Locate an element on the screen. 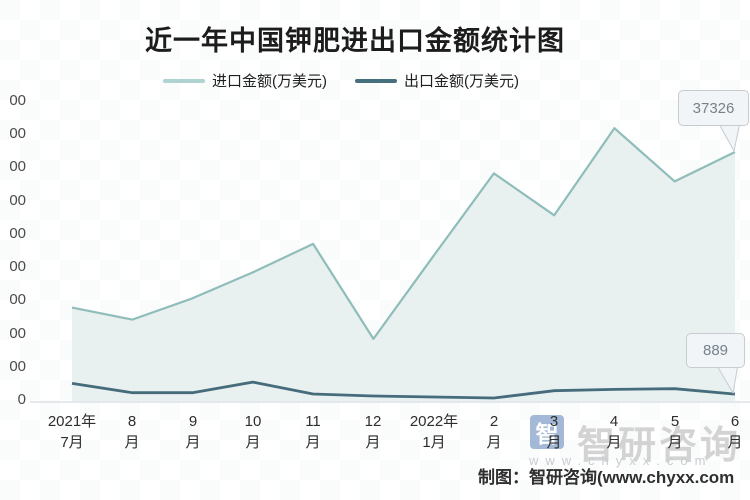 The image size is (750, 500). legend: 进口金额(万美元) 出口金额(万美元) is located at coordinates (341, 80).